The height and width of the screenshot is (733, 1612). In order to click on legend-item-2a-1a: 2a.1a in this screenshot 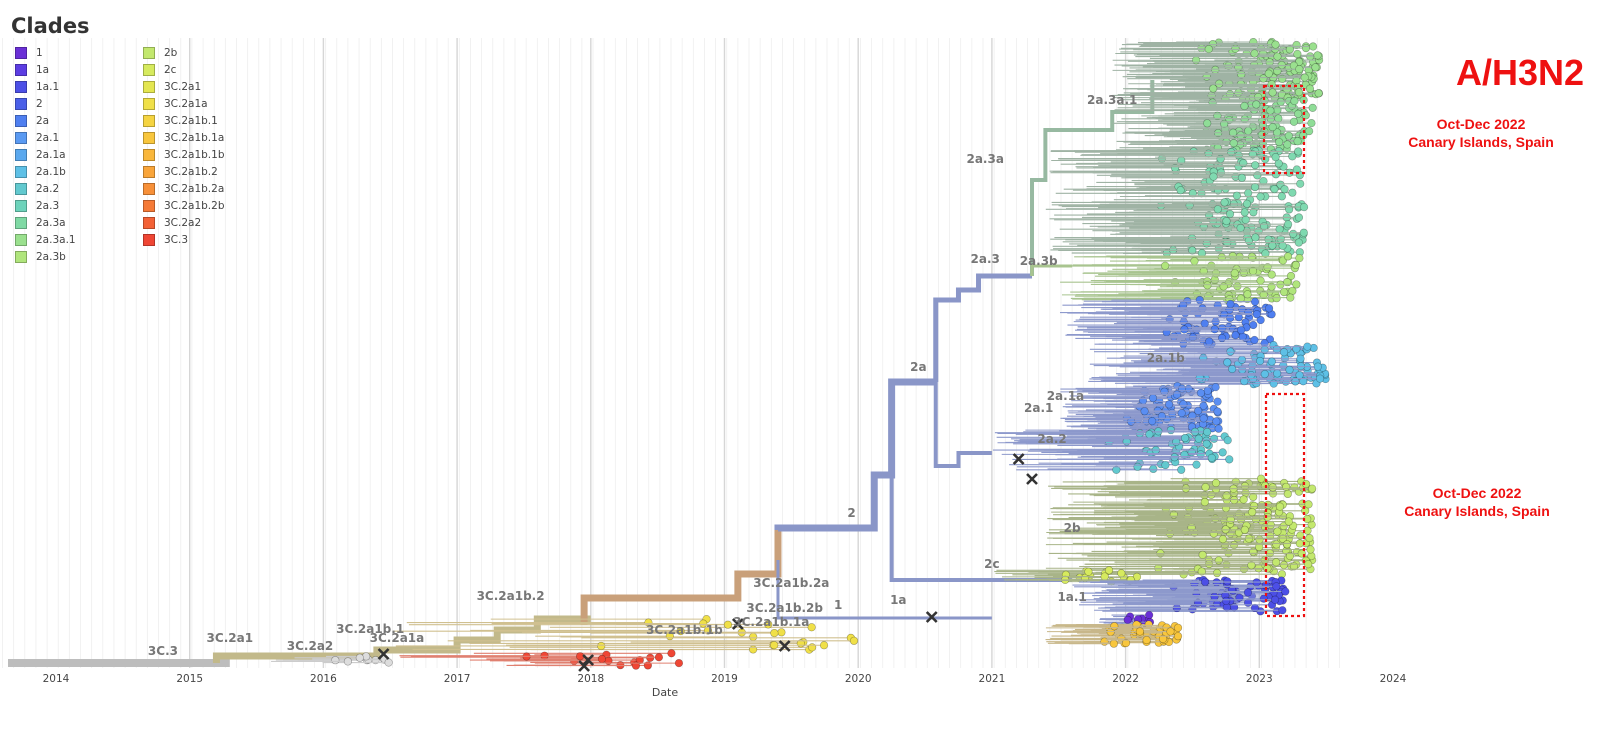, I will do `click(45, 154)`.